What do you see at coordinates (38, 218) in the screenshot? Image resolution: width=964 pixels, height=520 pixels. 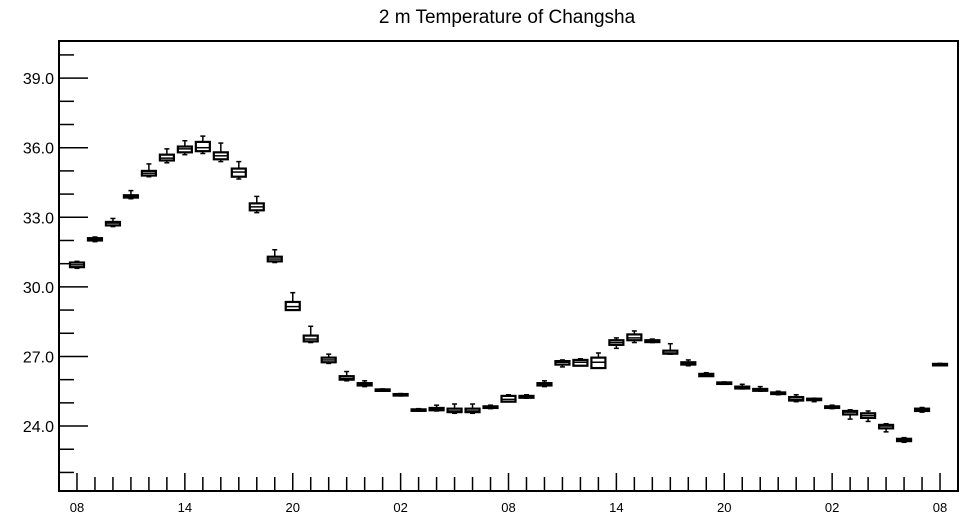 I see `y-tick-label: 33.0` at bounding box center [38, 218].